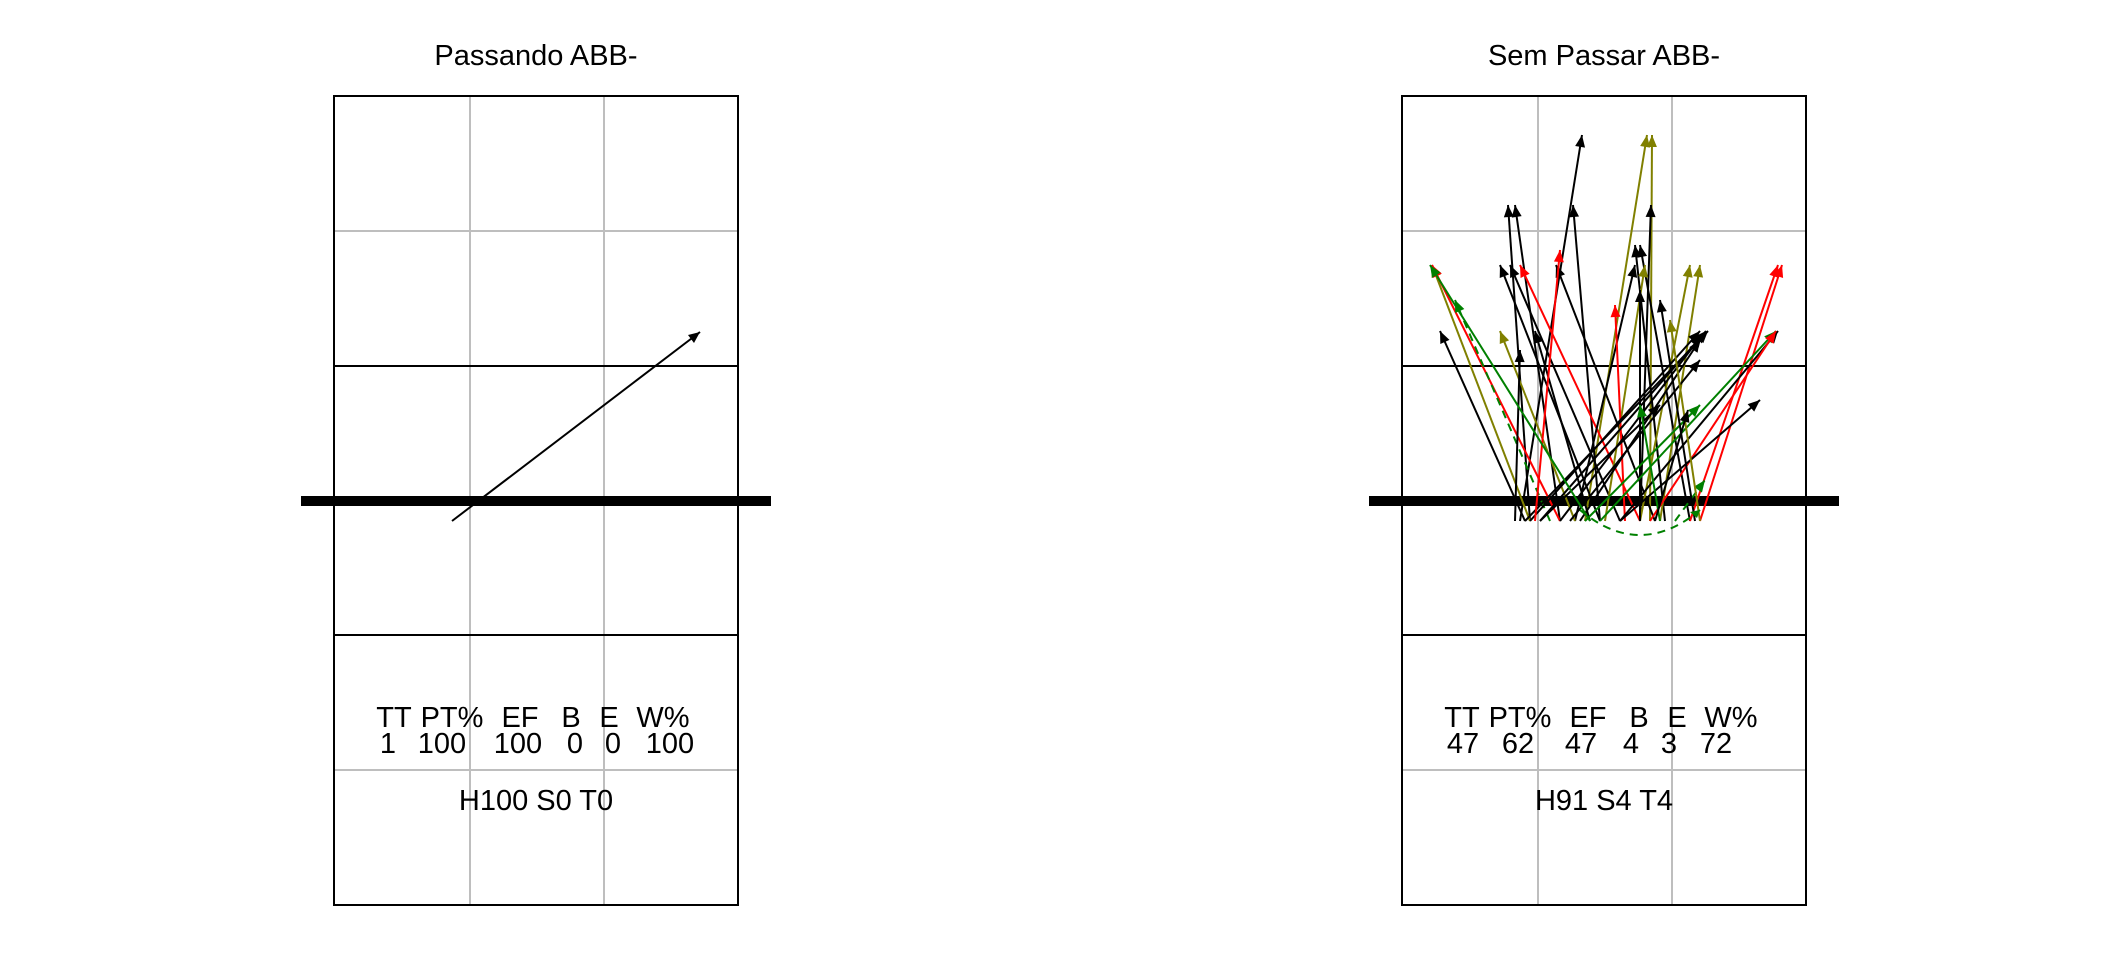 The height and width of the screenshot is (960, 2112). I want to click on stat-value: 3, so click(1669, 744).